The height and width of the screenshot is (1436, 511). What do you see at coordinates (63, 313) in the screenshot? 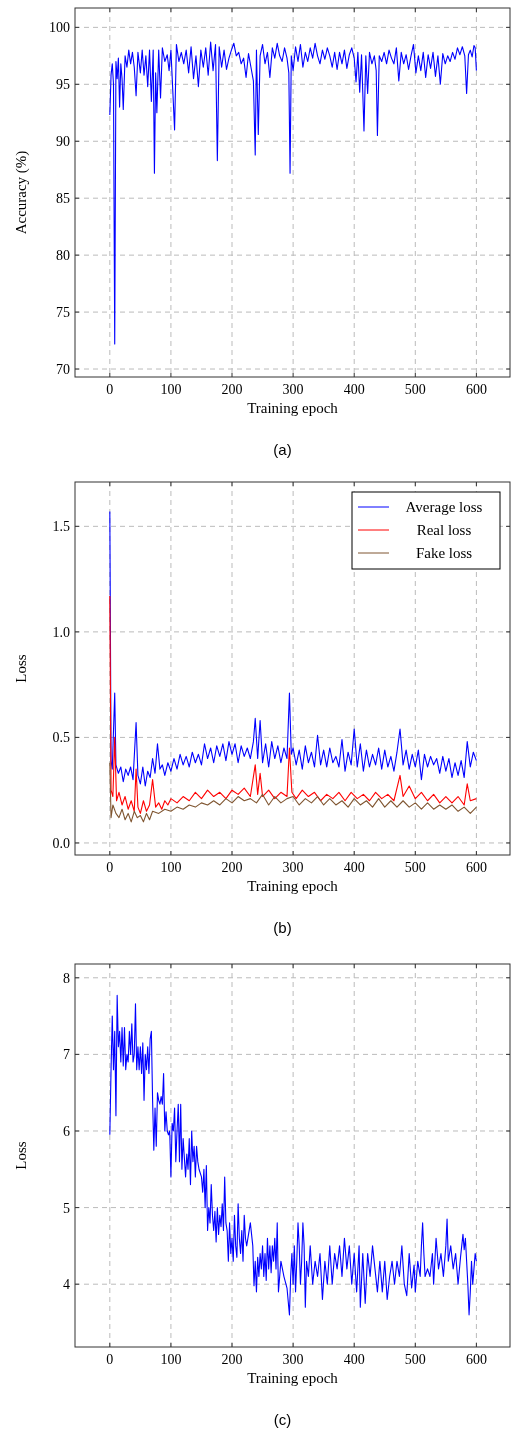
I see `y-tick-label: 75` at bounding box center [63, 313].